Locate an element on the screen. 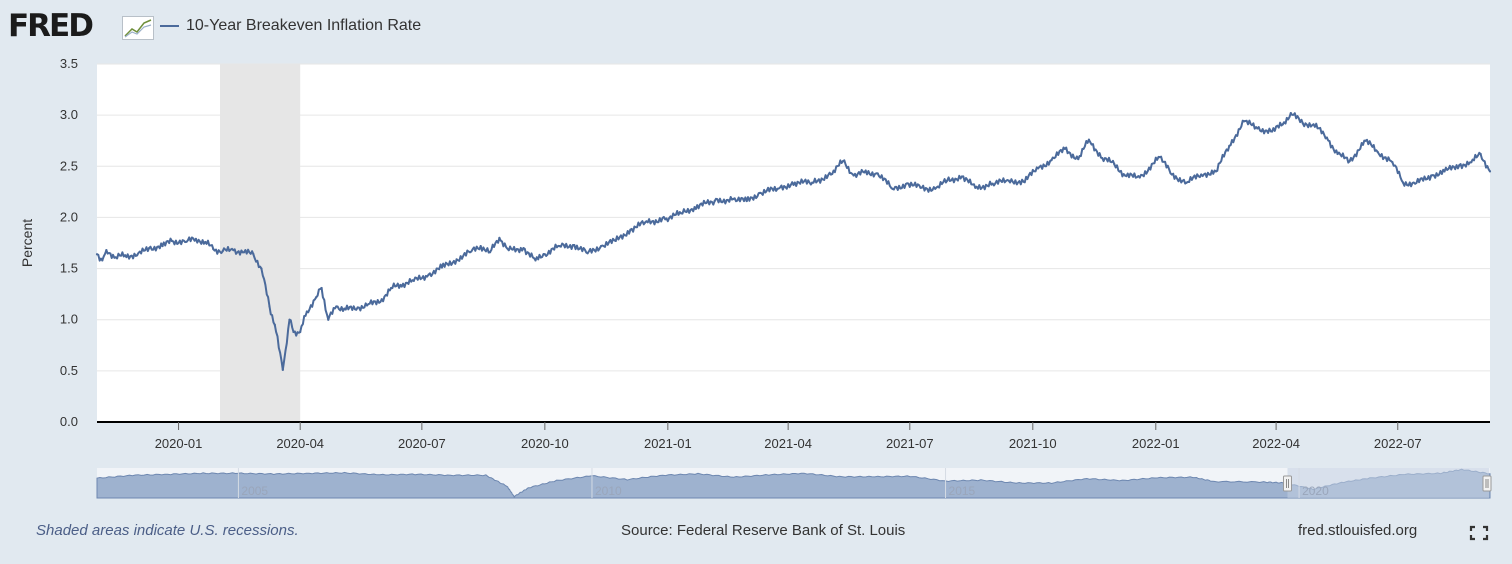  legend-swatch is located at coordinates (169, 26).